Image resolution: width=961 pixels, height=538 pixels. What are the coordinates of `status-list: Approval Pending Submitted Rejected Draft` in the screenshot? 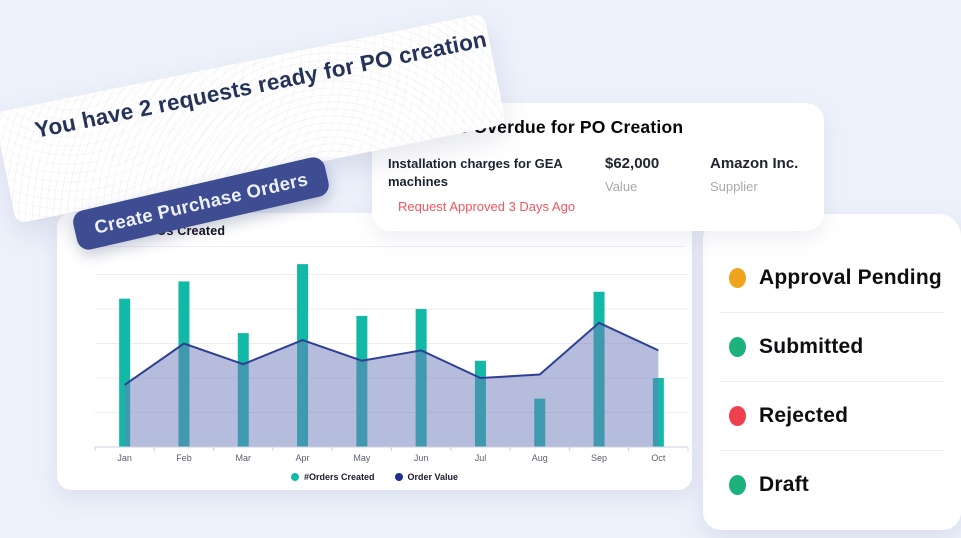 It's located at (832, 381).